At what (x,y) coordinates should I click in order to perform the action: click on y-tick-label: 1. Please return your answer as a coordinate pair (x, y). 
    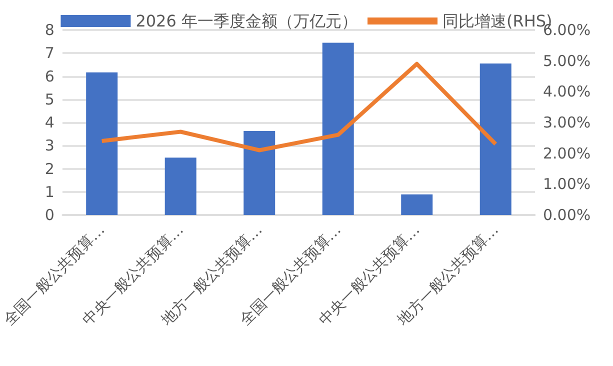
    Looking at the image, I should click on (49, 191).